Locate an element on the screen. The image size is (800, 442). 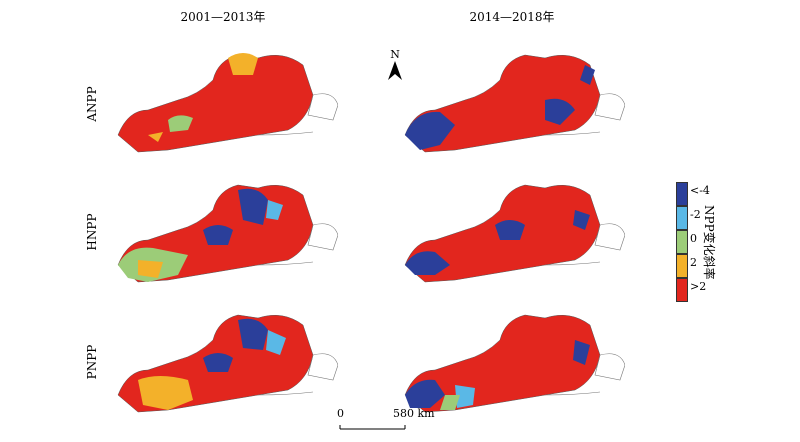
legend: <-4 -2 0 2 >2 is located at coordinates (693, 242).